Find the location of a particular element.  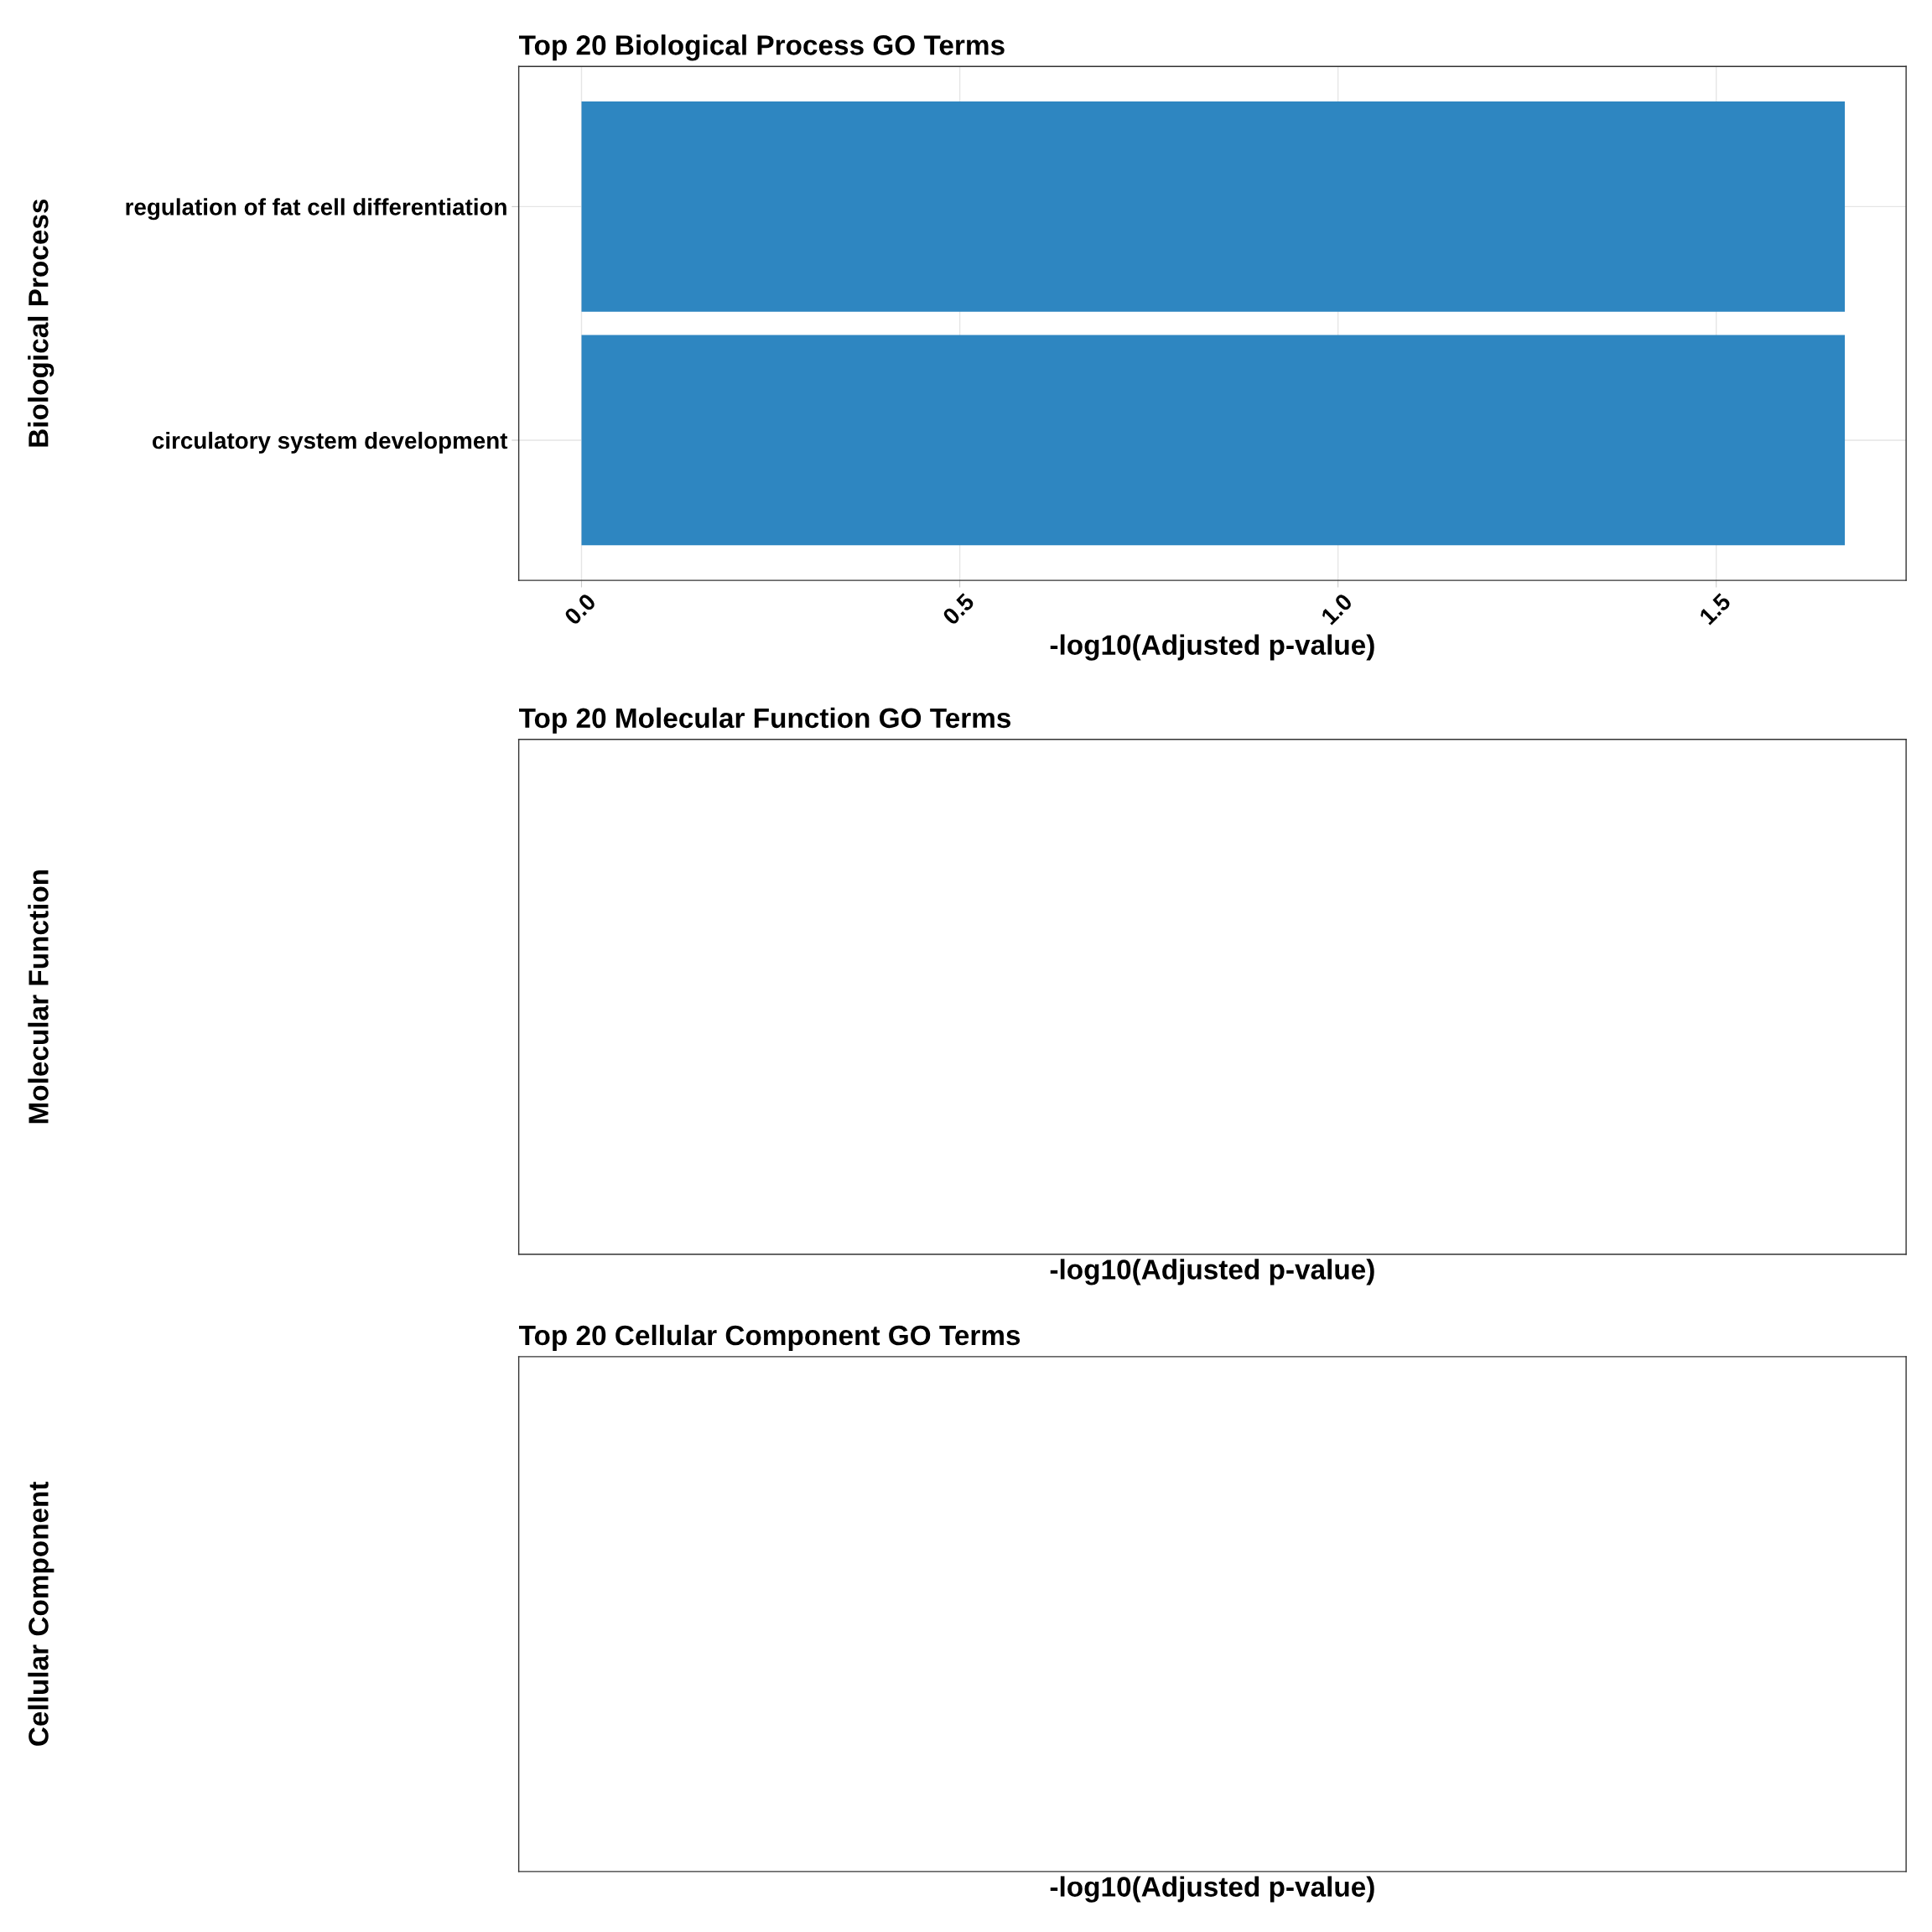

text: Molecular Function is located at coordinates (38, 997).